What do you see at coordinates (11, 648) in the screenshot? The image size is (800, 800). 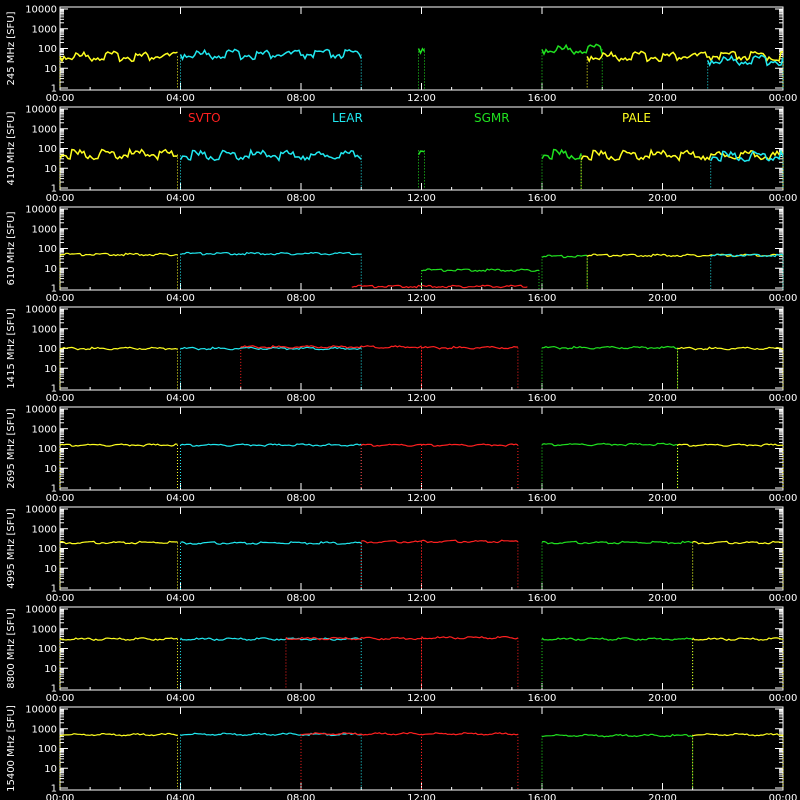 I see `y-axis-label: 8800 MHz [SFU]` at bounding box center [11, 648].